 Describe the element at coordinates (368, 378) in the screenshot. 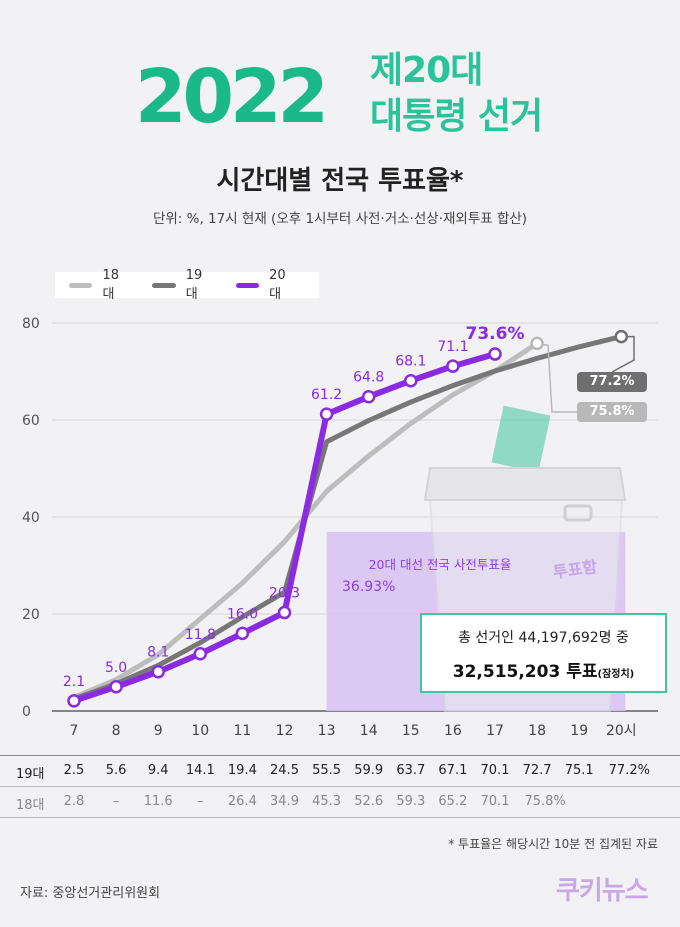

I see `data-label-20-14: 64.8` at that location.